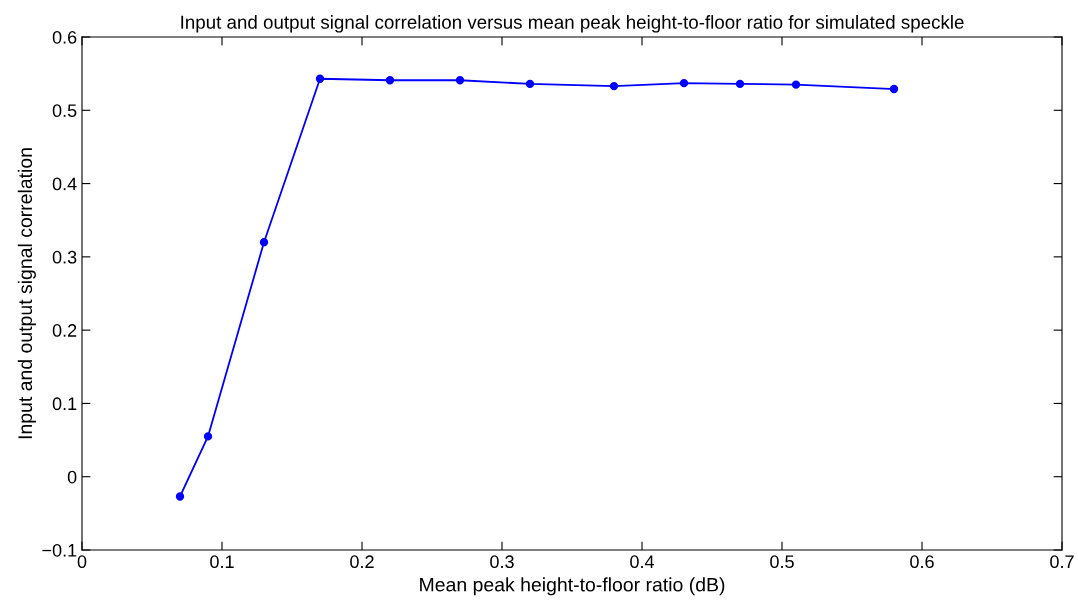 This screenshot has height=610, width=1078. What do you see at coordinates (82, 562) in the screenshot?
I see `x-tick-label: 0` at bounding box center [82, 562].